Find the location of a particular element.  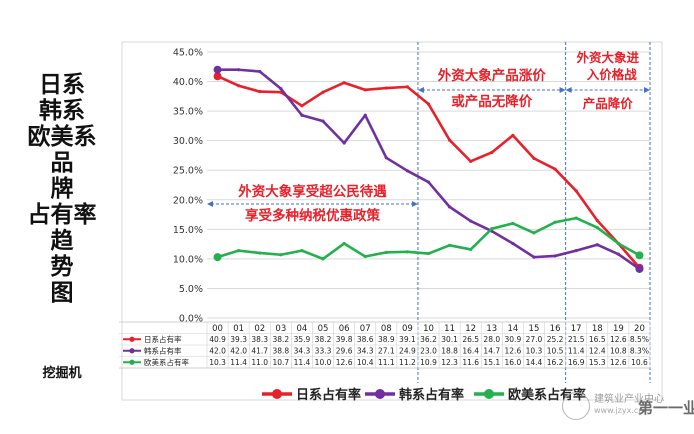

data-label: 10.3 is located at coordinates (217, 362).